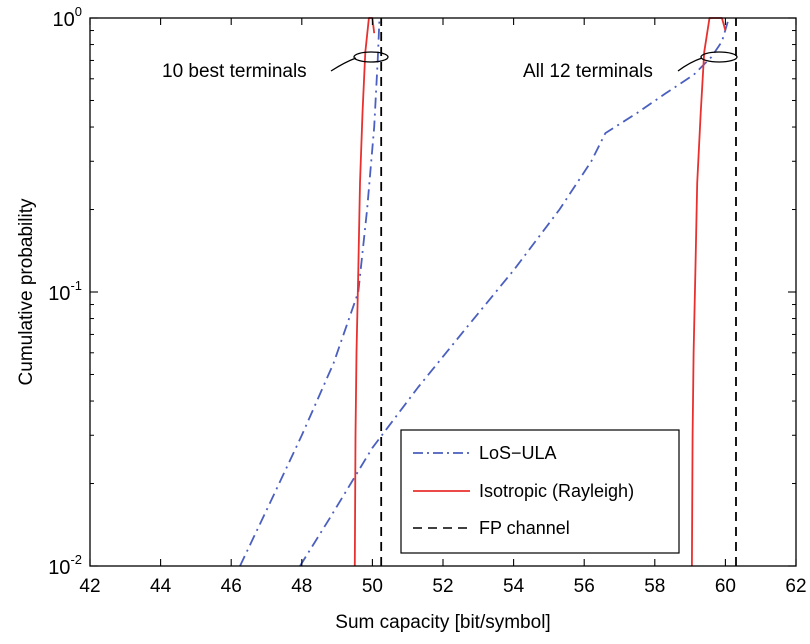 The height and width of the screenshot is (644, 810). Describe the element at coordinates (518, 453) in the screenshot. I see `legend-label-los-ula: LoS−ULA` at that location.